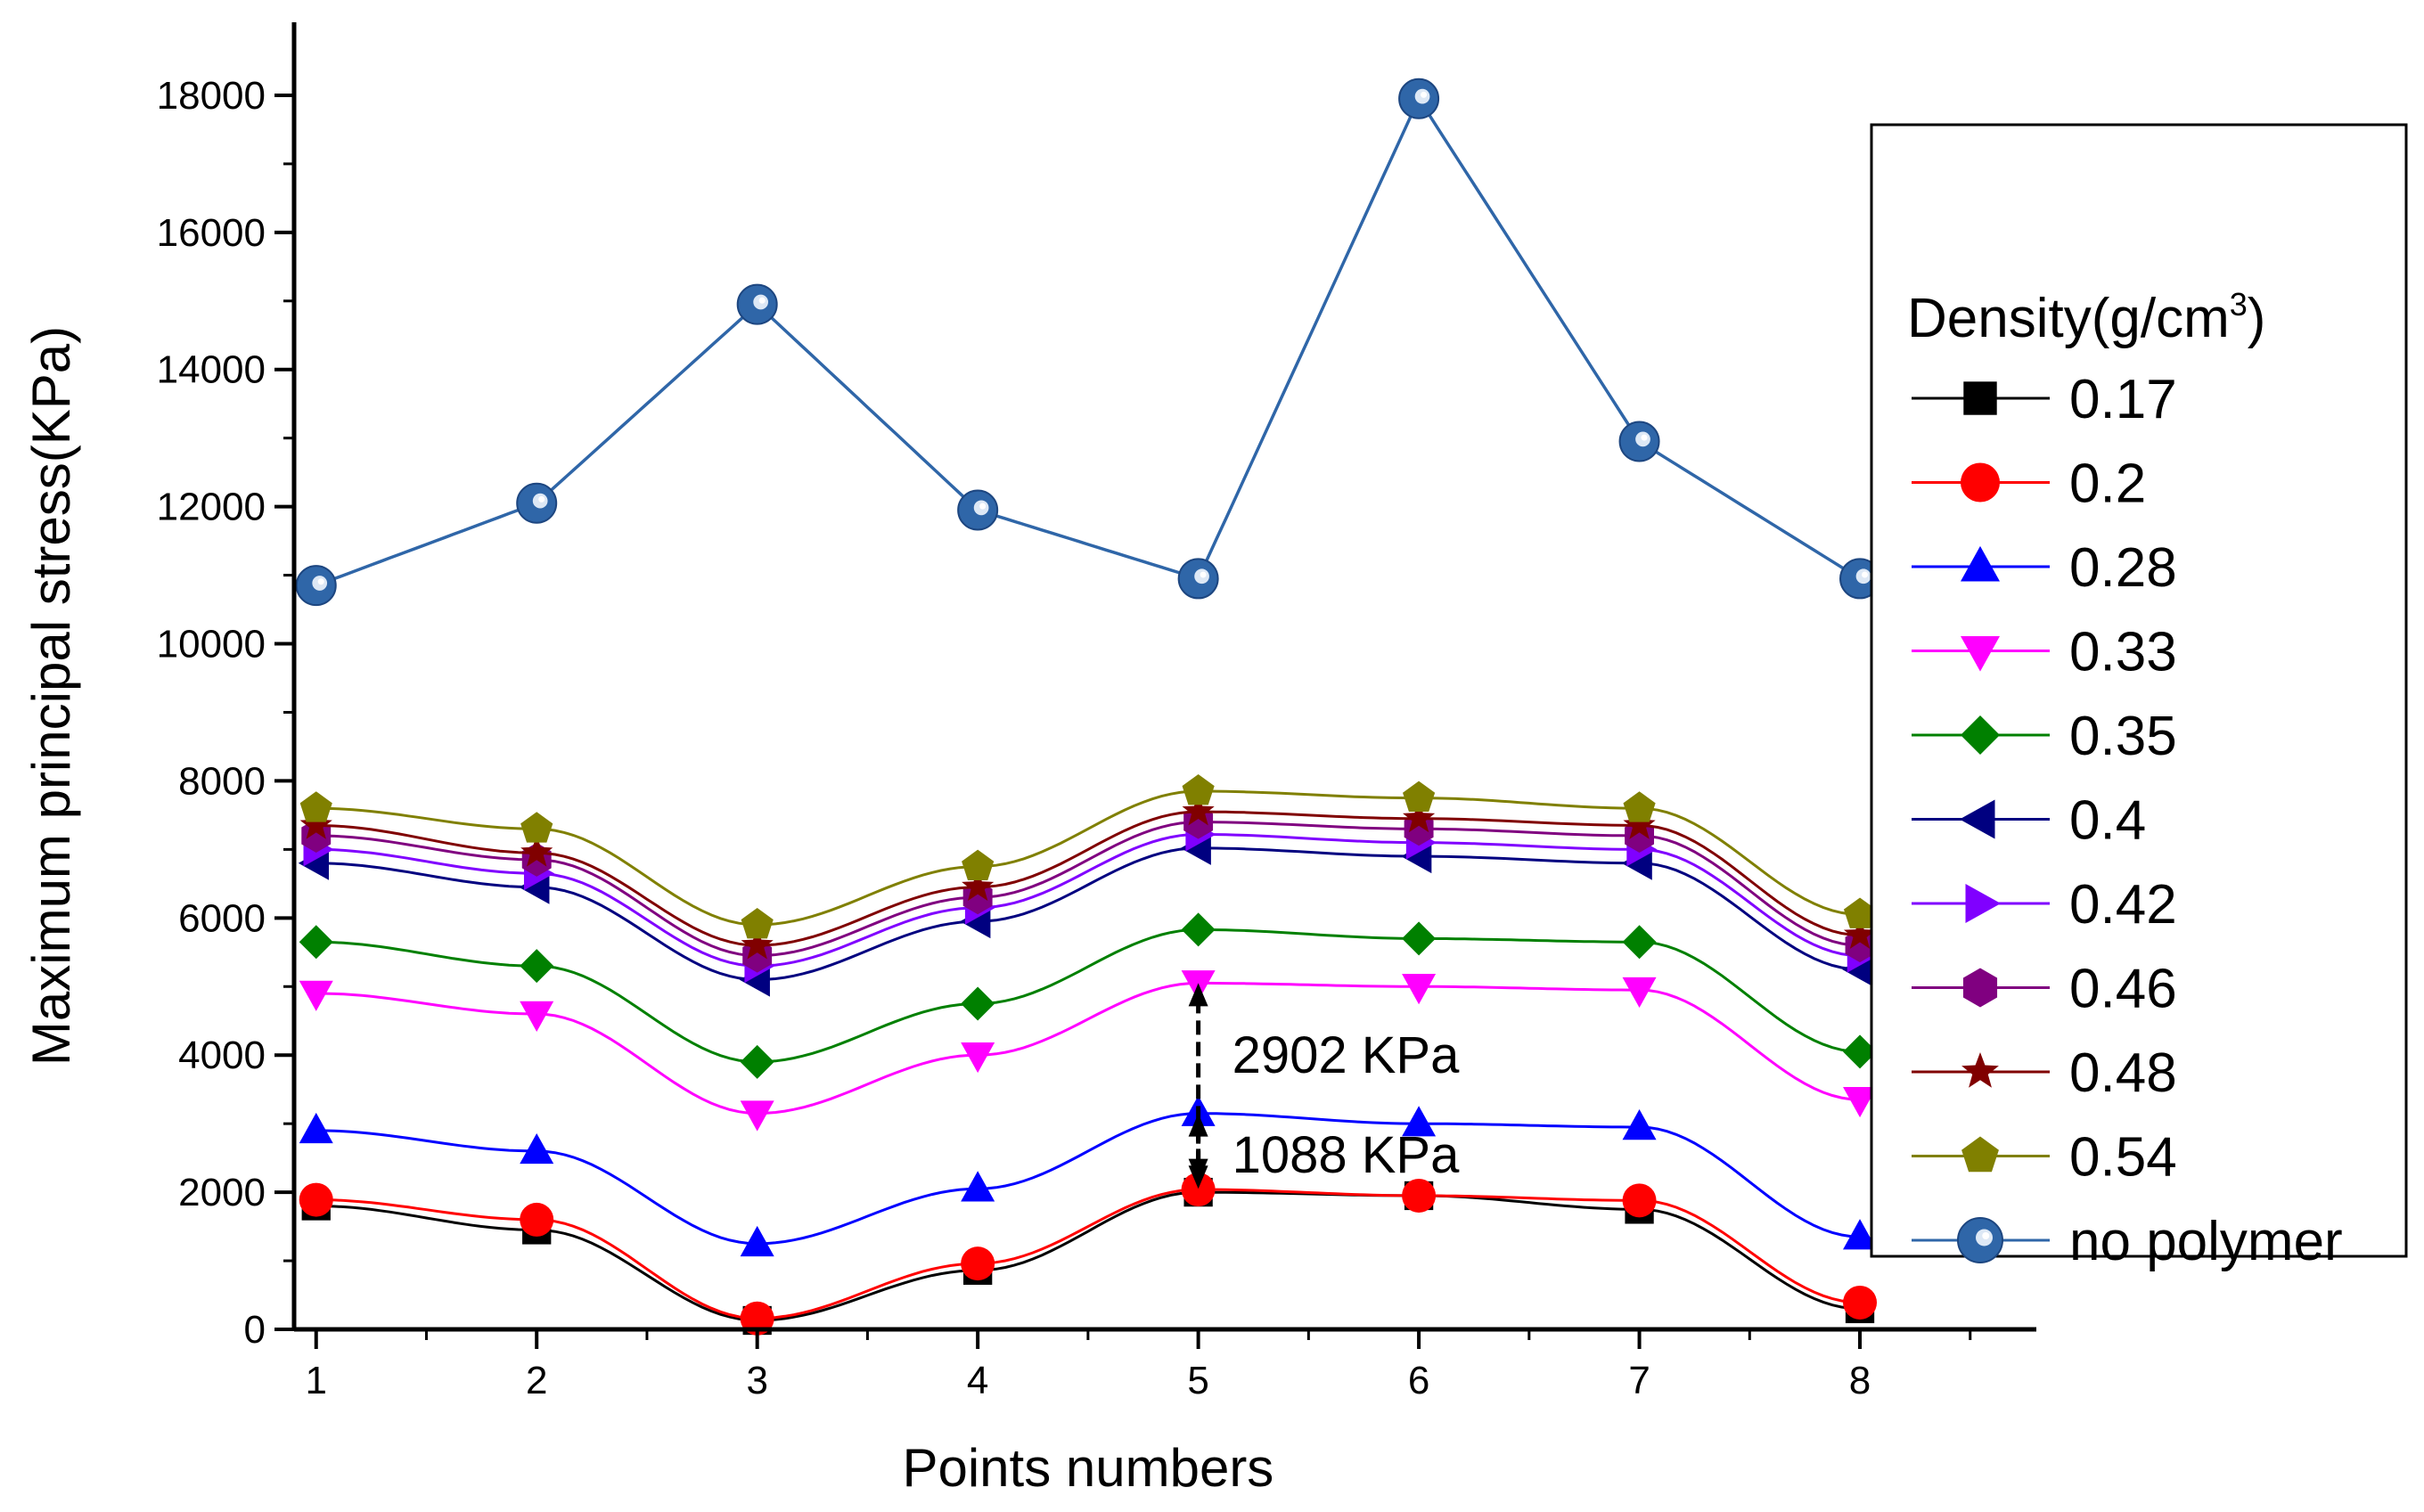 The image size is (2424, 1512). Describe the element at coordinates (2045, 568) in the screenshot. I see `legend-item-0.28: 0.28` at that location.